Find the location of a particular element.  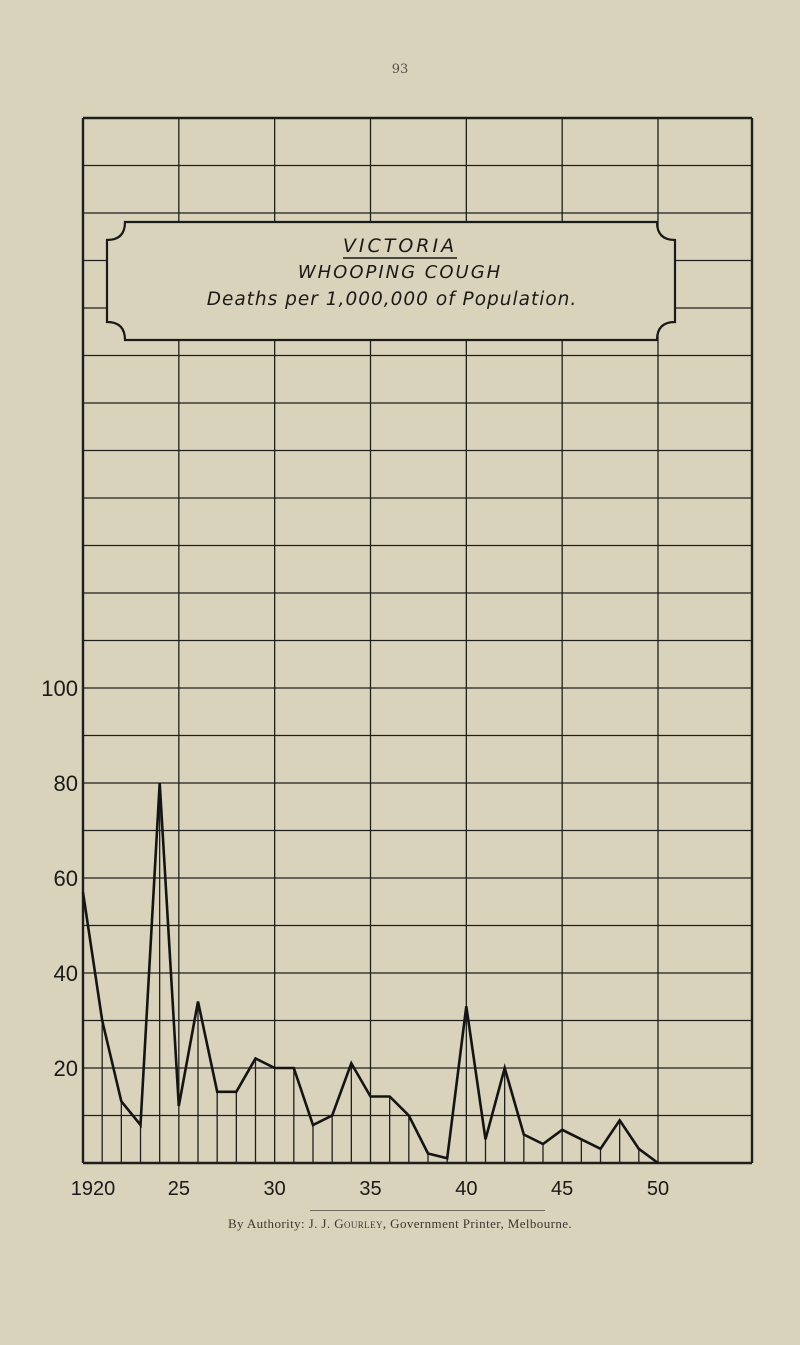

footer-prefix: By Authority: J. J. is located at coordinates (281, 1223).